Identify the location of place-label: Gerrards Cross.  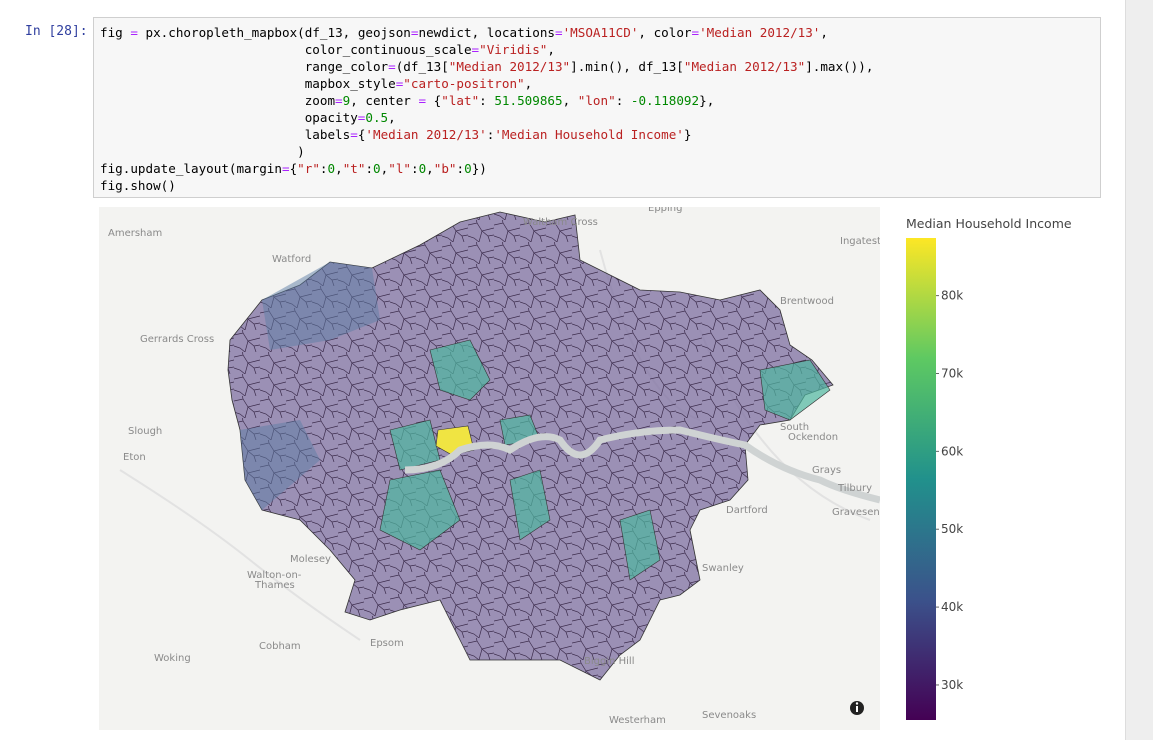
(177, 339).